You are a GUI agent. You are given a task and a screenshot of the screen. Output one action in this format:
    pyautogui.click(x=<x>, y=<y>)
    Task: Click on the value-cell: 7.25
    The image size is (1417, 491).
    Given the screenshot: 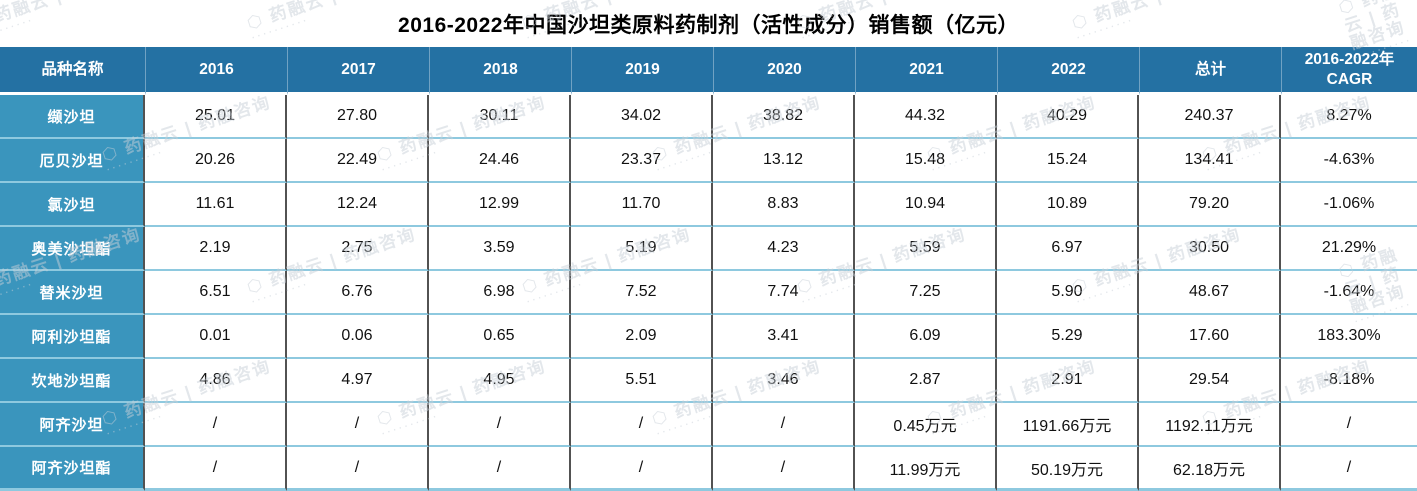 What is the action you would take?
    pyautogui.click(x=926, y=293)
    